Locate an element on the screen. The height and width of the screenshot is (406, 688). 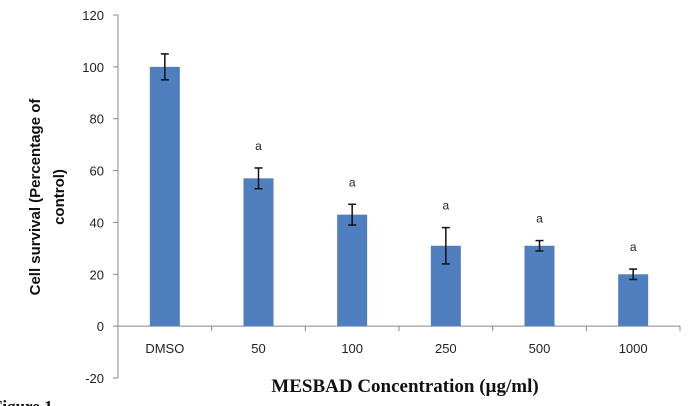
x-tick-label: 50 is located at coordinates (258, 348).